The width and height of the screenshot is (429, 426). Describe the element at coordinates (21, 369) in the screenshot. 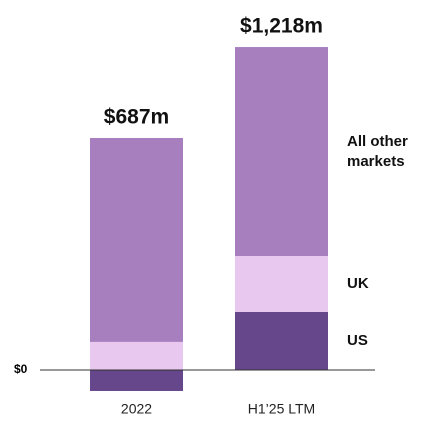

I see `y-tick-label: $0` at that location.